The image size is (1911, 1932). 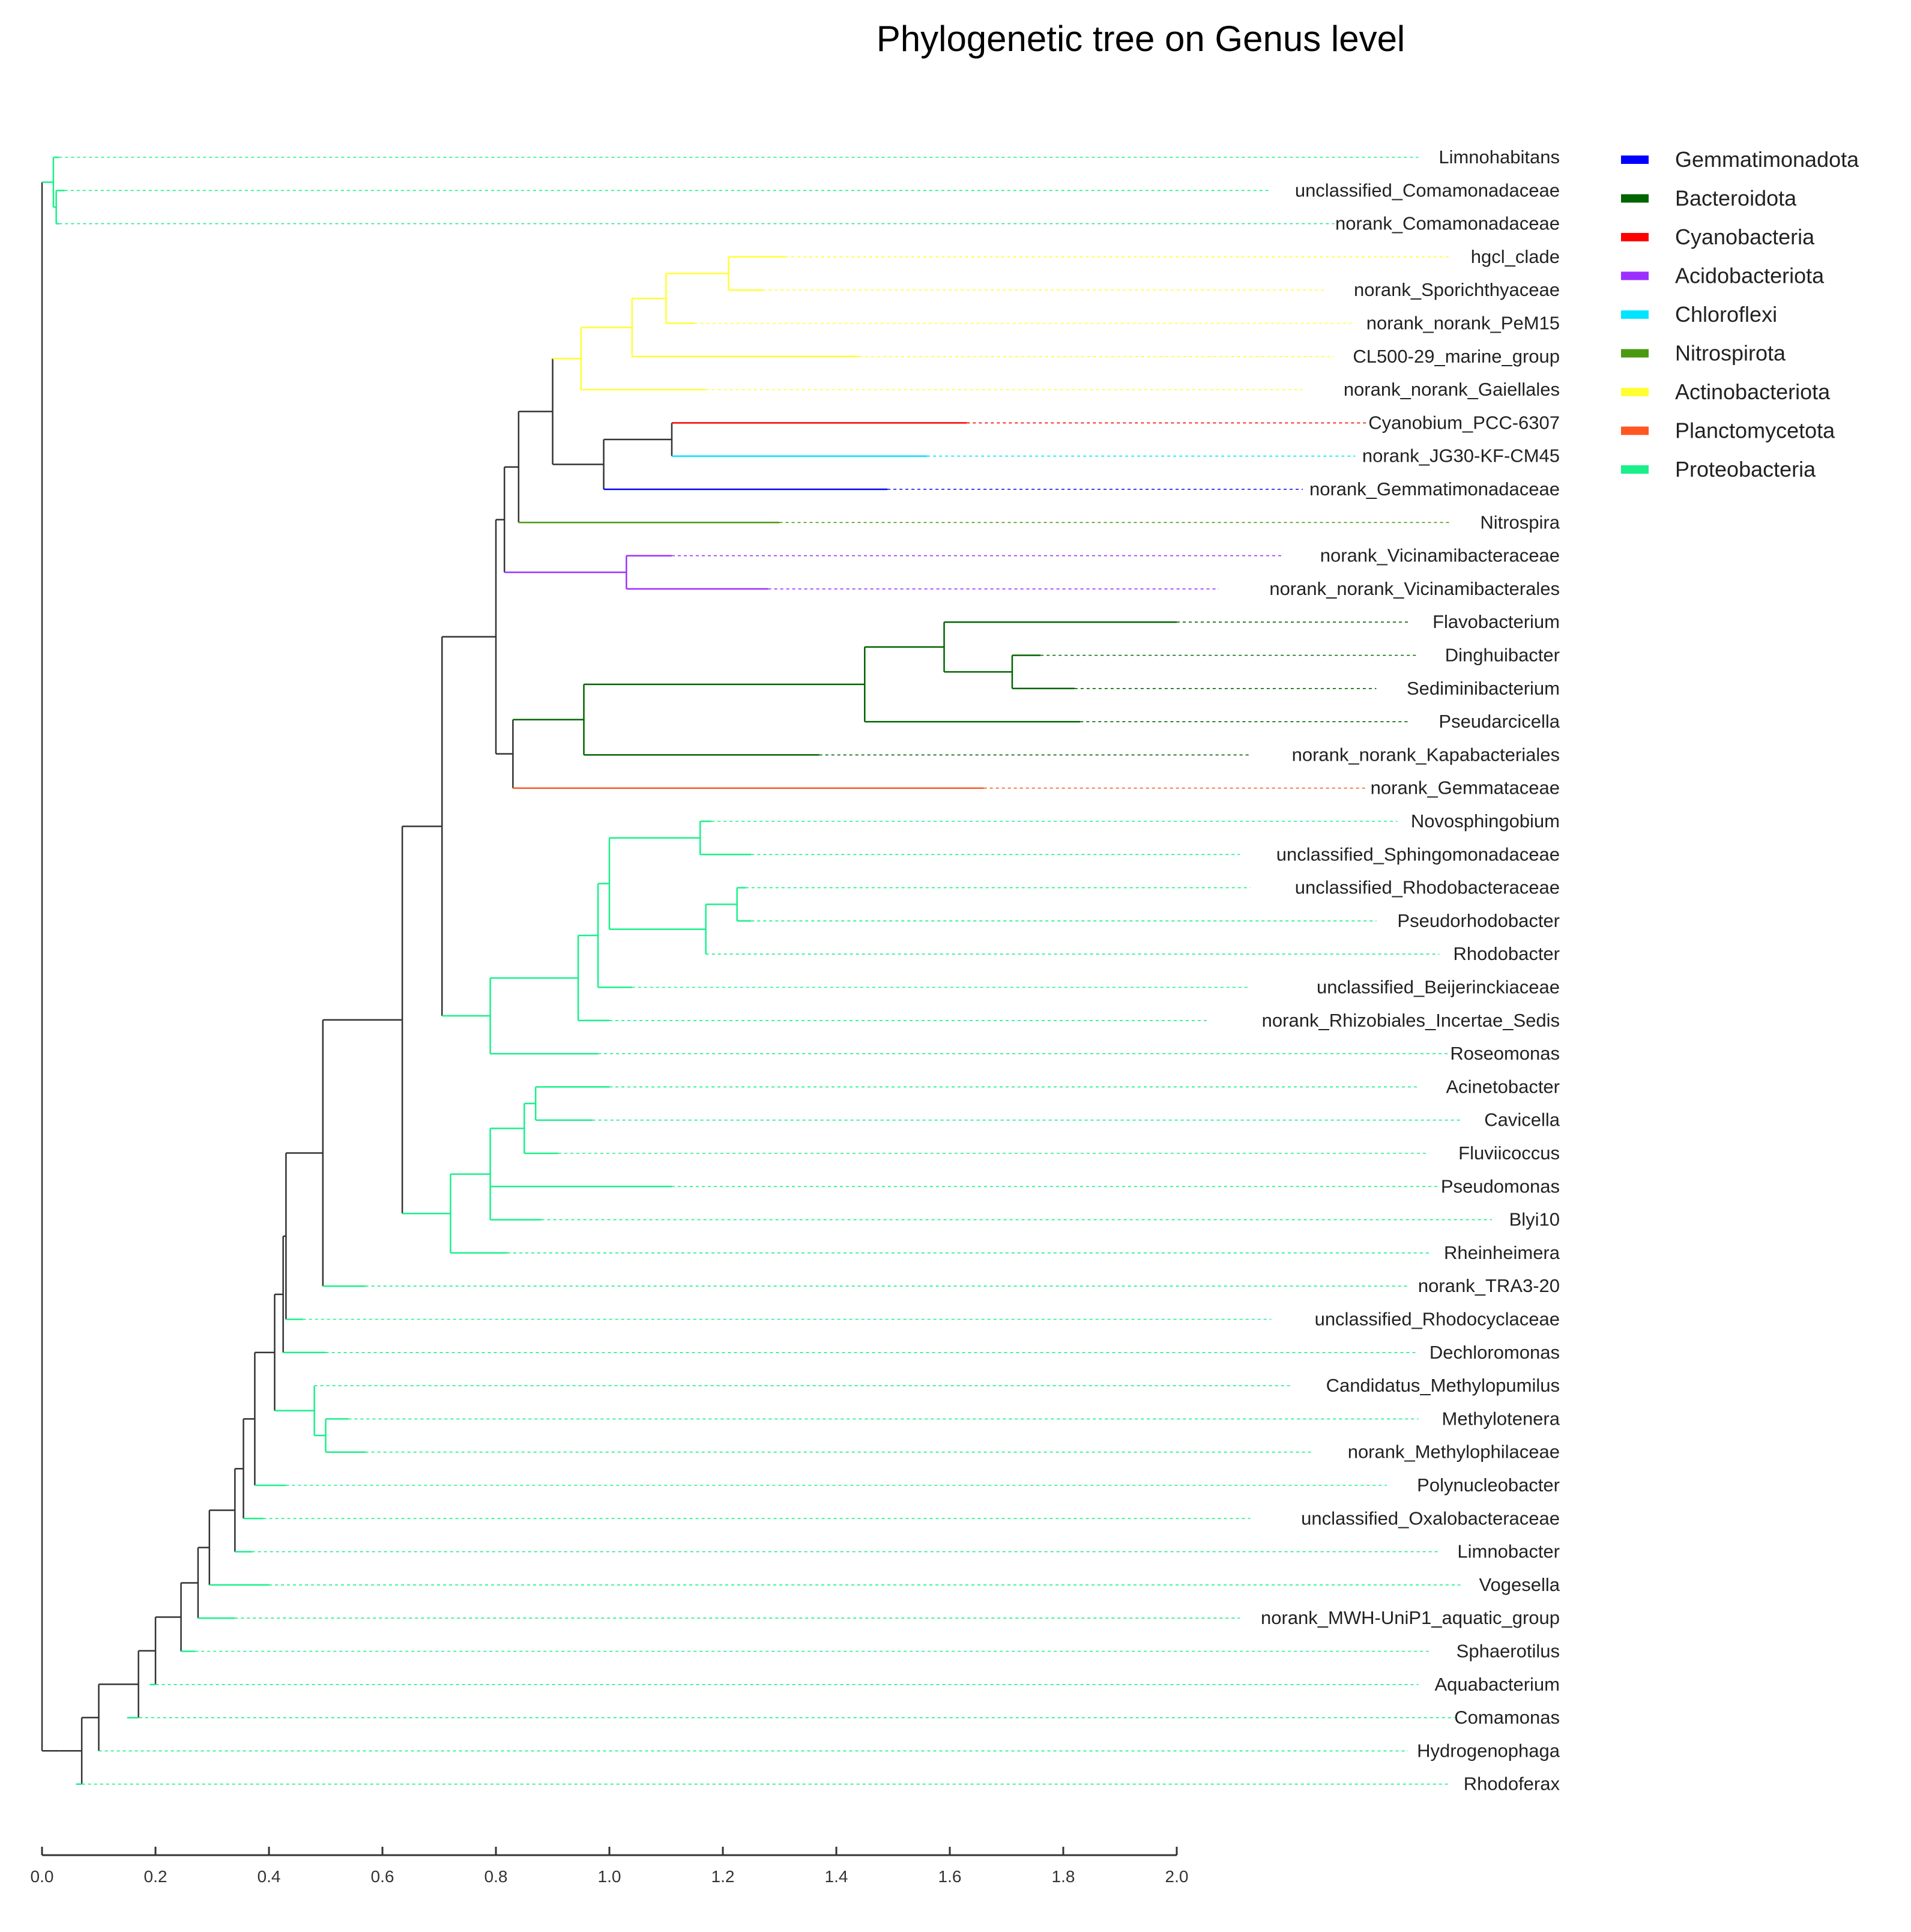 What do you see at coordinates (1508, 1551) in the screenshot?
I see `tip-label: Limnobacter` at bounding box center [1508, 1551].